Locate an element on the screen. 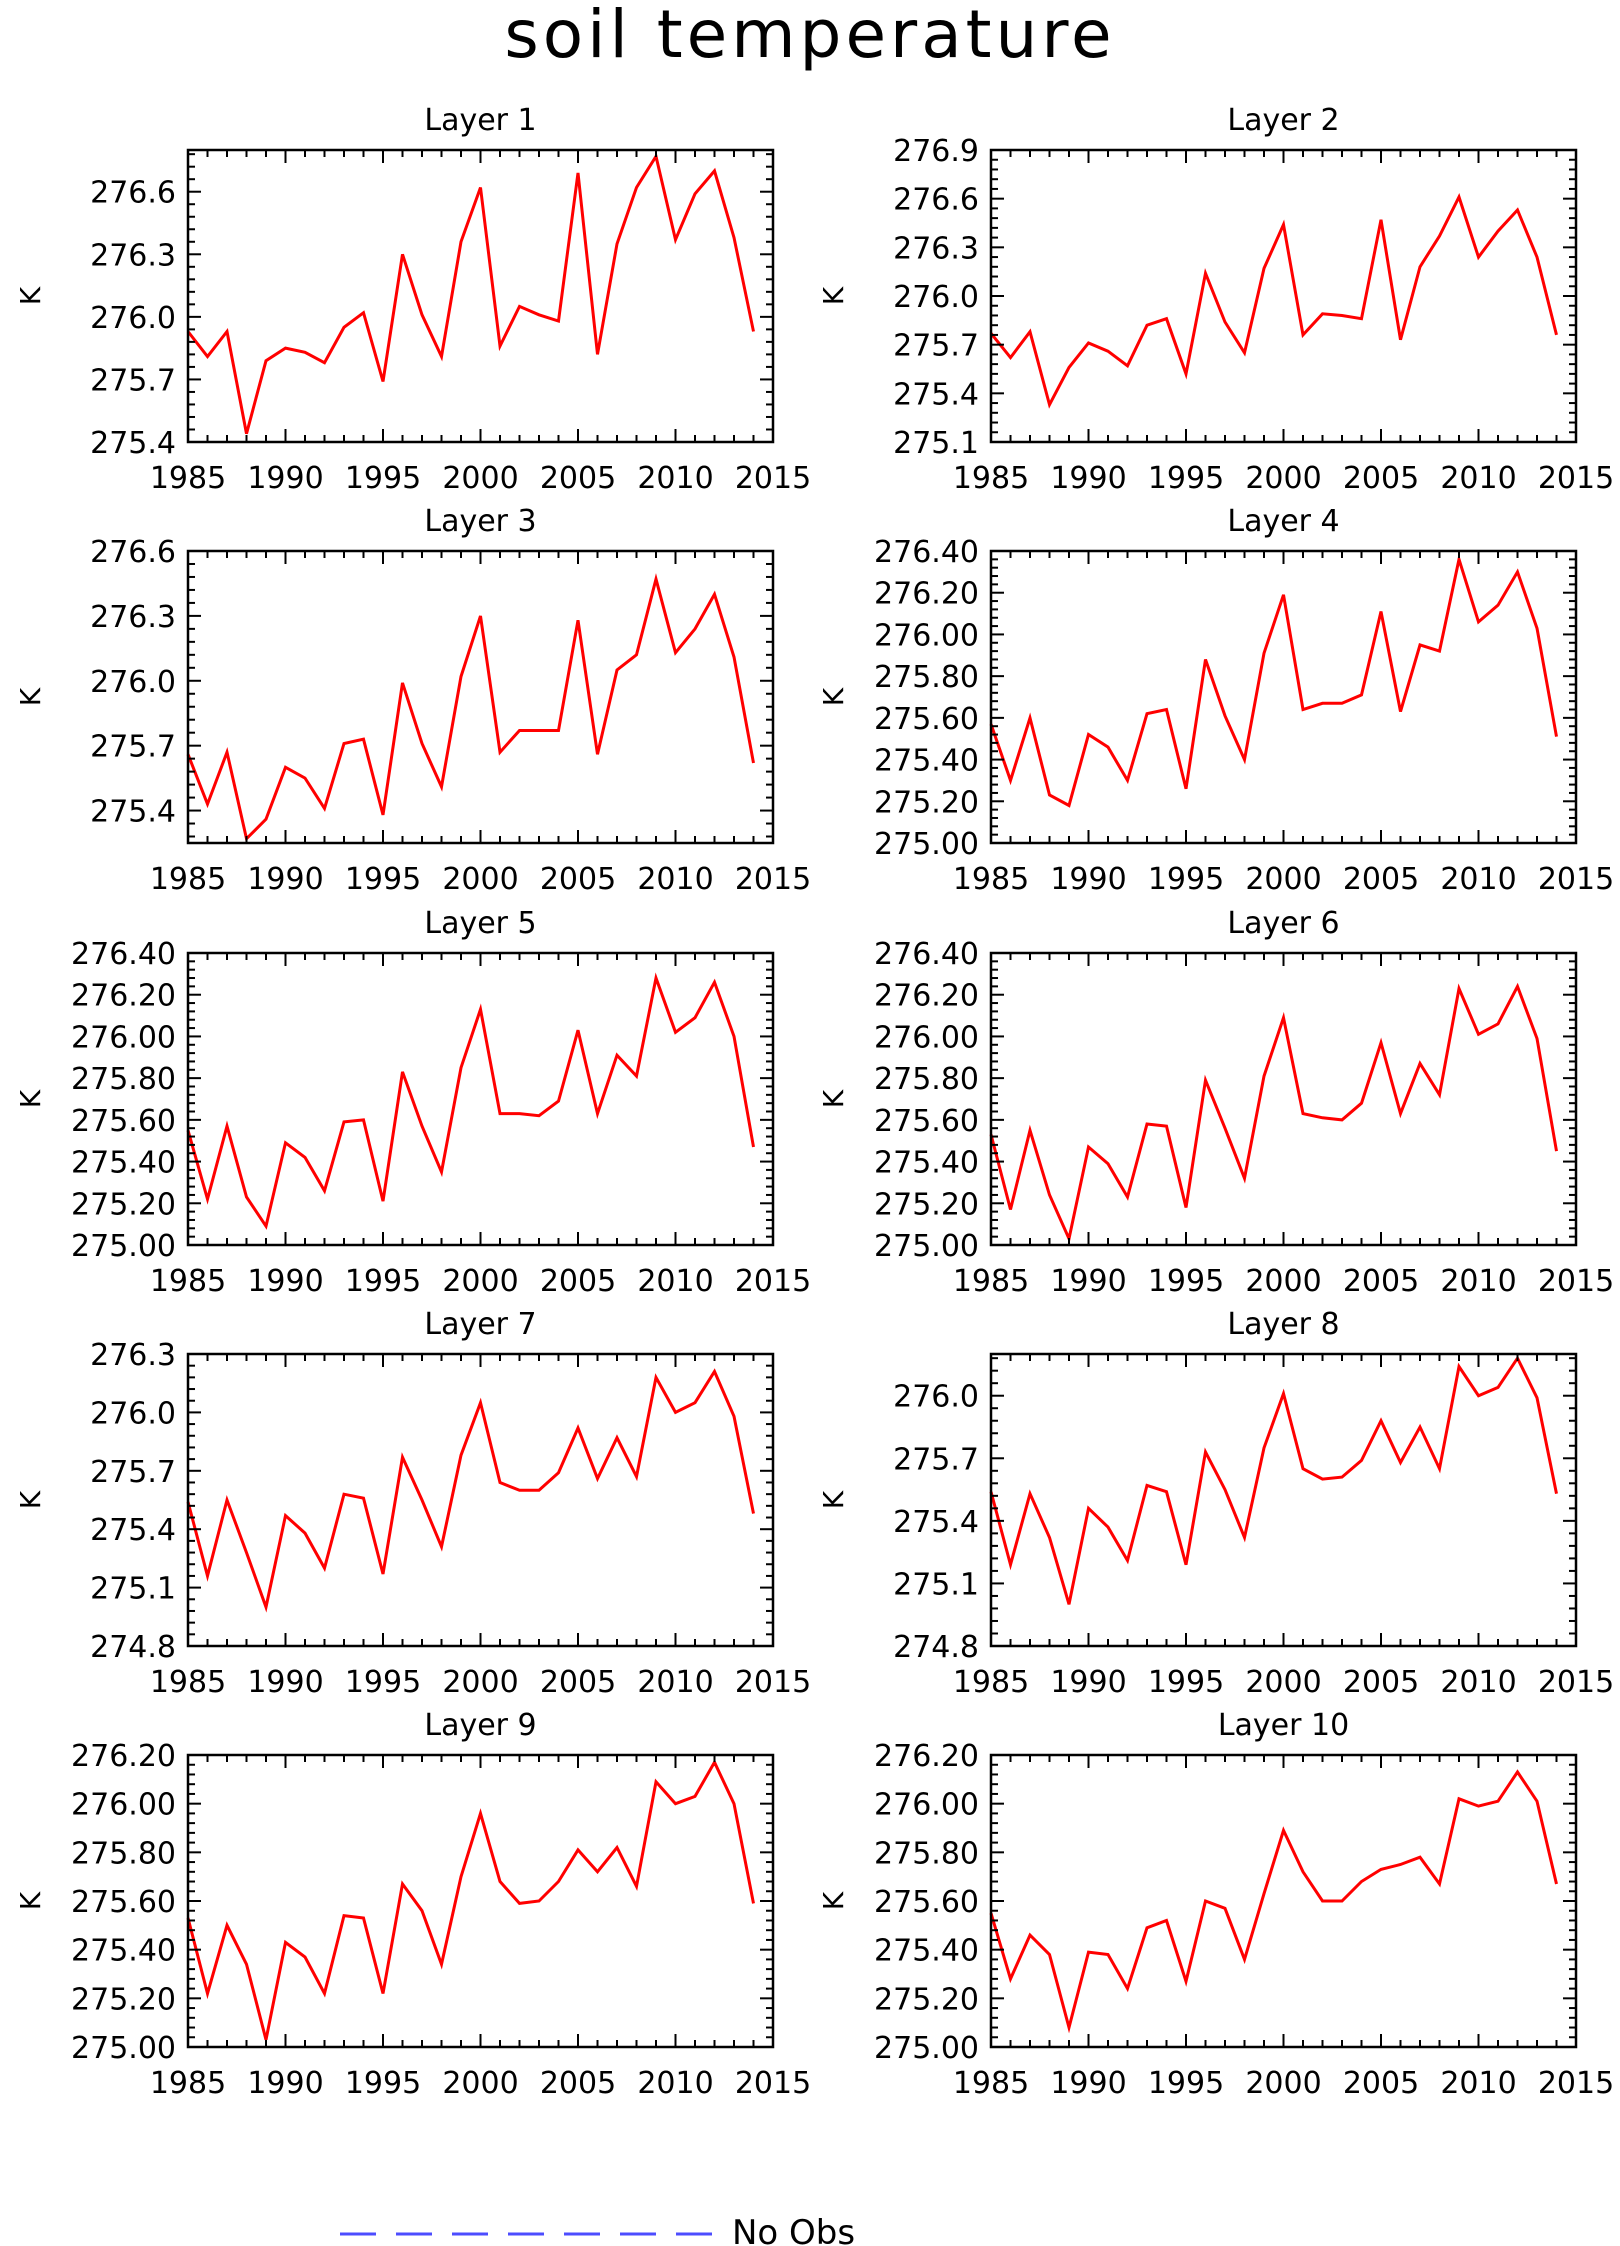 This screenshot has width=1620, height=2246. panel-title: Layer 3 is located at coordinates (480, 521).